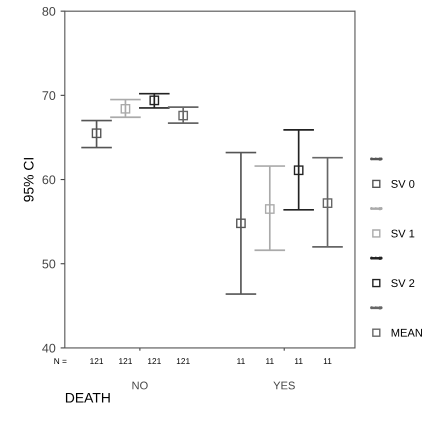 This screenshot has height=429, width=435. Describe the element at coordinates (49, 95) in the screenshot. I see `y-tick-label: 70` at that location.